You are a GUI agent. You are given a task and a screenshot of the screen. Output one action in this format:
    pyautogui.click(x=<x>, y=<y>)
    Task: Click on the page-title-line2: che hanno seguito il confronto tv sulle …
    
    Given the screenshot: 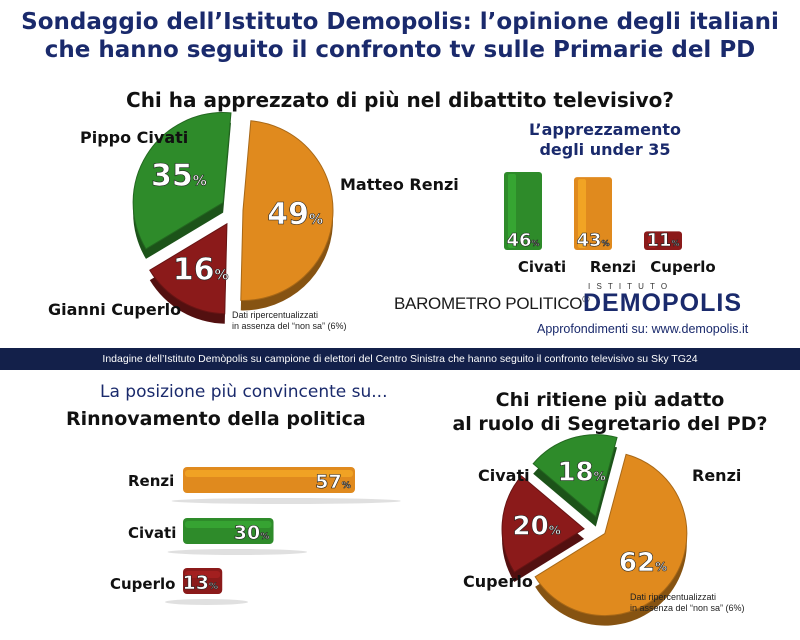 What is the action you would take?
    pyautogui.click(x=400, y=50)
    